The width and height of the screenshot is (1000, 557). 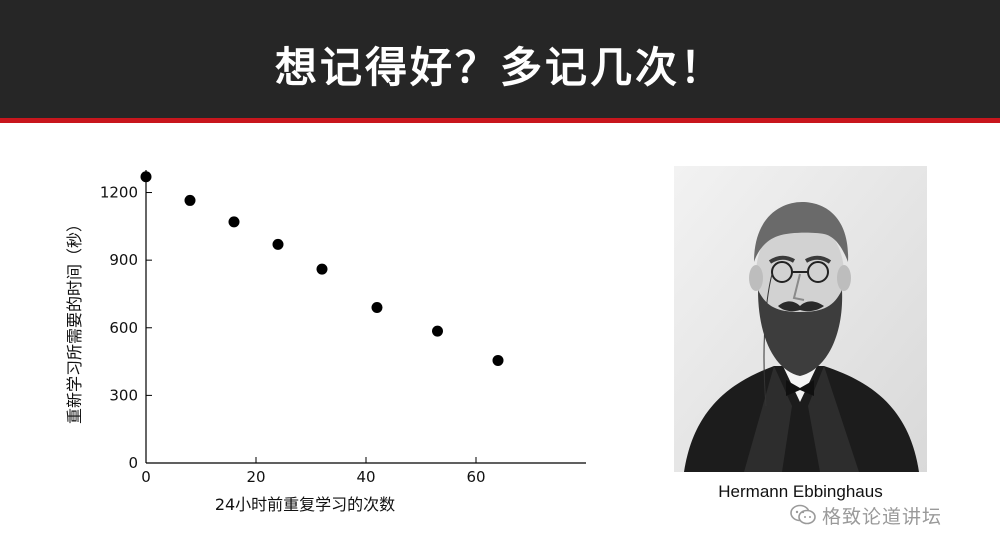 What do you see at coordinates (365, 477) in the screenshot?
I see `x-tick-label: 40` at bounding box center [365, 477].